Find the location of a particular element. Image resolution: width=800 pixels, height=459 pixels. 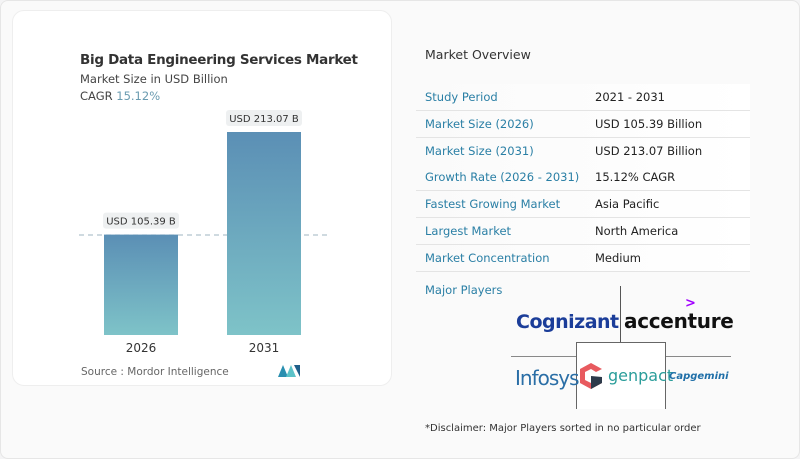

row-label: Market Size (2026) is located at coordinates (479, 123).